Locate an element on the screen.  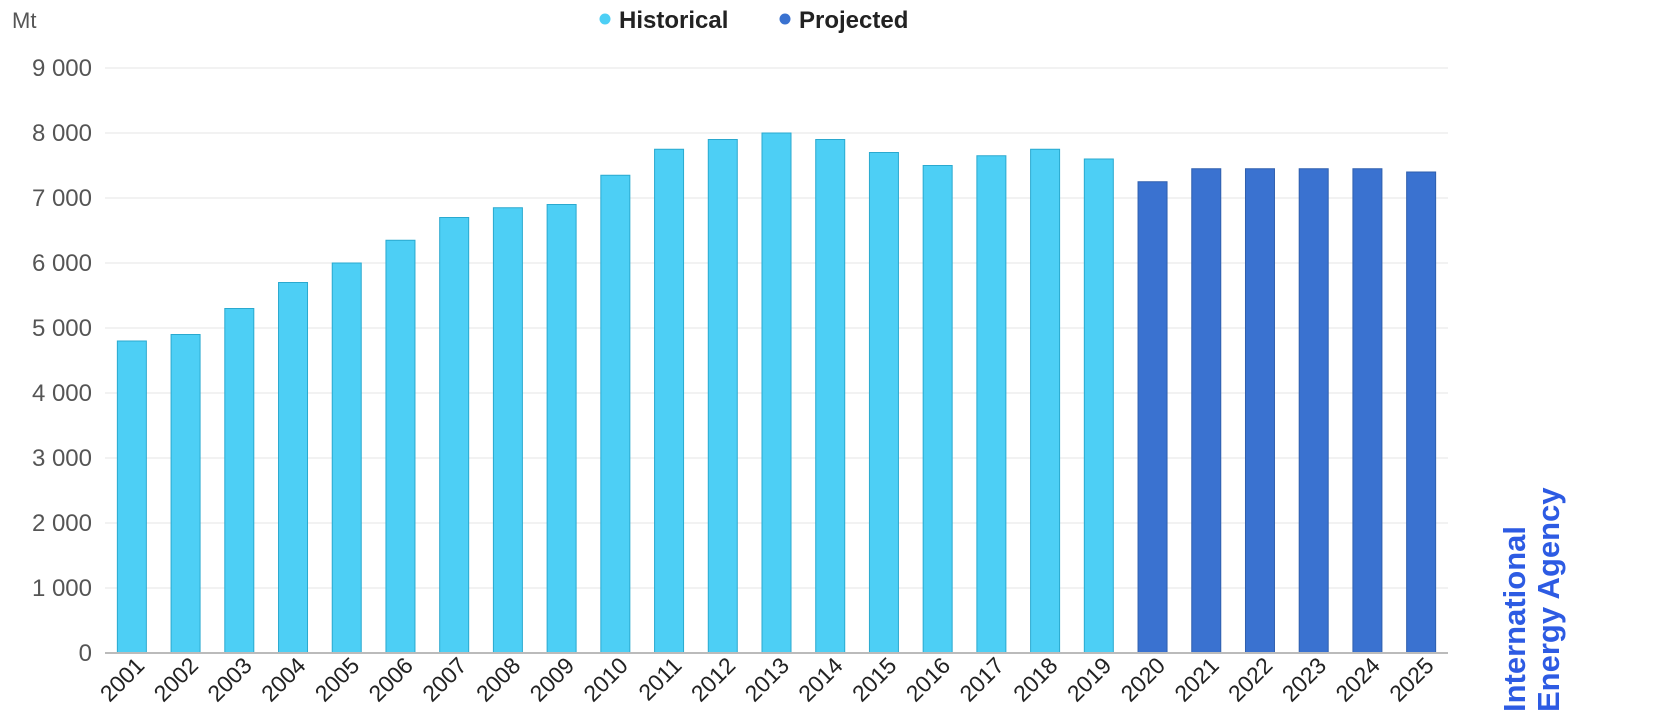
bar-2023 is located at coordinates (1313, 411).